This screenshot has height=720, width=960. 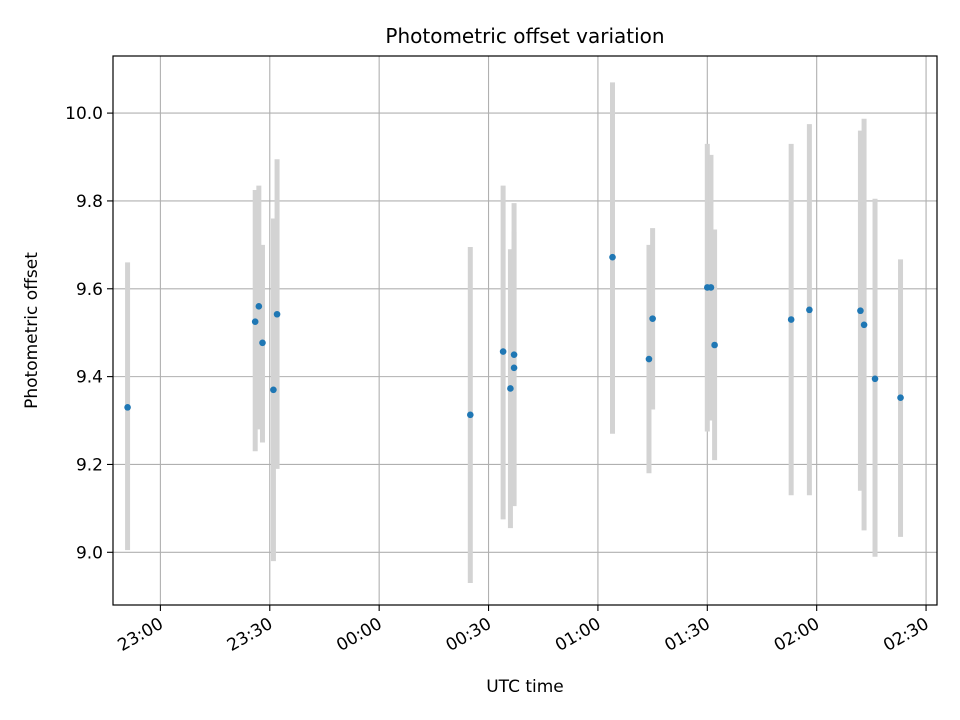 What do you see at coordinates (89, 553) in the screenshot?
I see `y-tick-label: 9.0` at bounding box center [89, 553].